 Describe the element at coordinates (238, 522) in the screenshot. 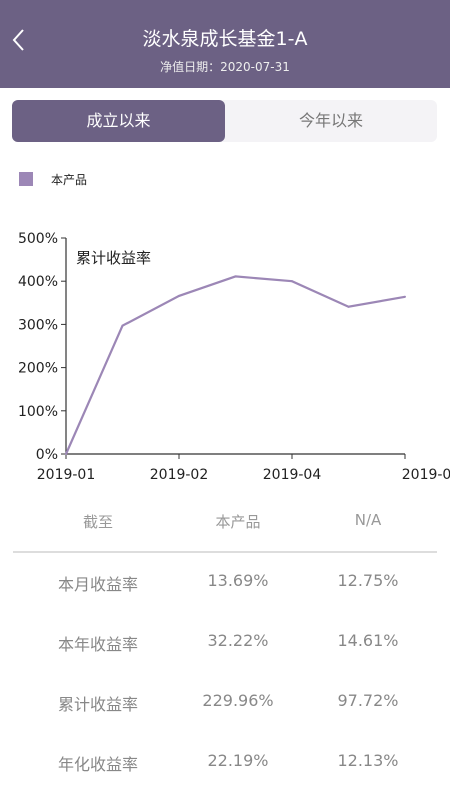

I see `header-cell-product: 本产品` at that location.